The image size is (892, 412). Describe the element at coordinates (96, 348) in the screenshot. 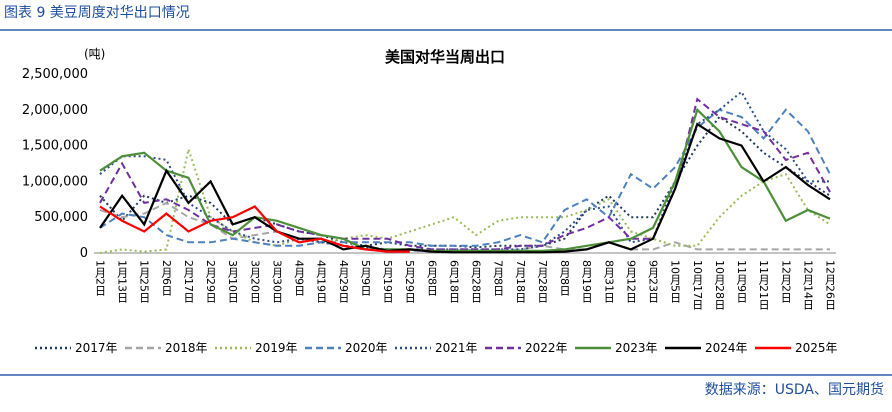

I see `legend-label: 2017年` at that location.